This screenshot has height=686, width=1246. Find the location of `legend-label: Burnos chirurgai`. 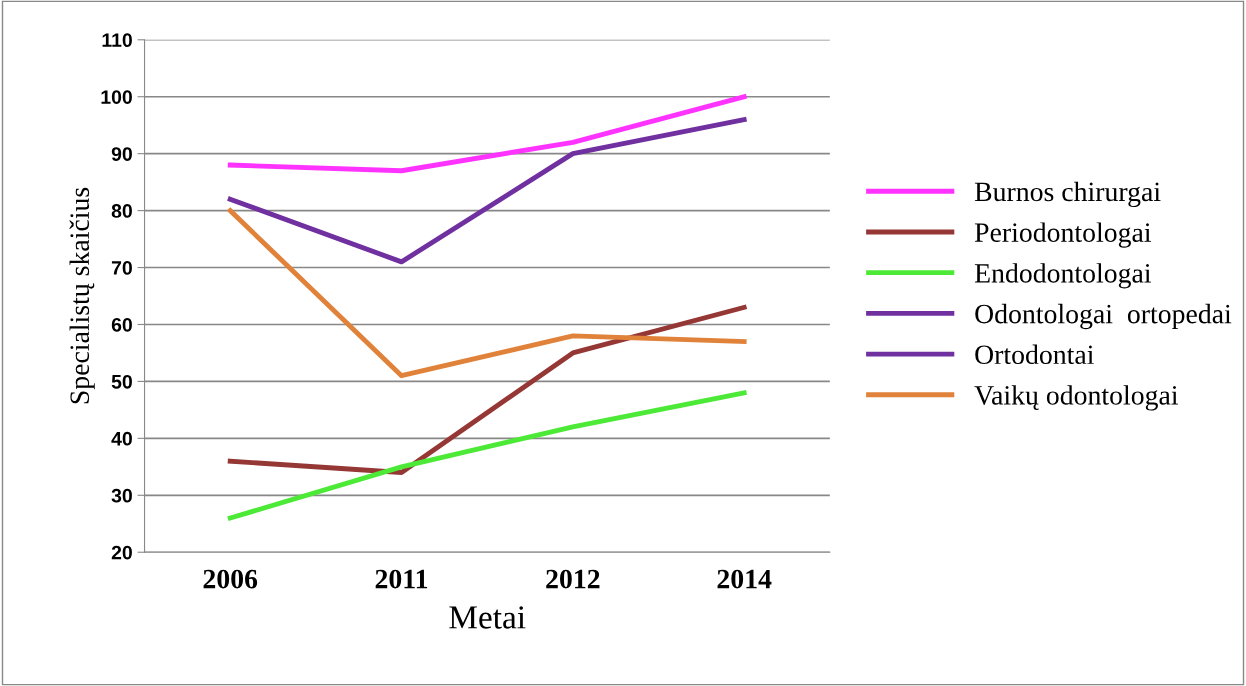

legend-label: Burnos chirurgai is located at coordinates (1067, 194).